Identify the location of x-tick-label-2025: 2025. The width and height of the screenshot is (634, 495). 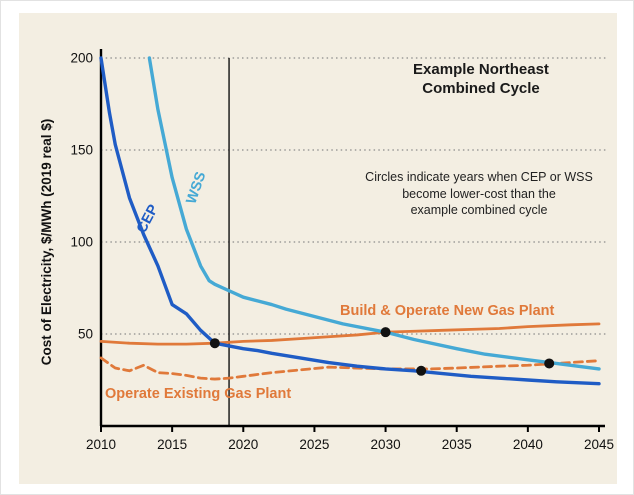
(314, 444).